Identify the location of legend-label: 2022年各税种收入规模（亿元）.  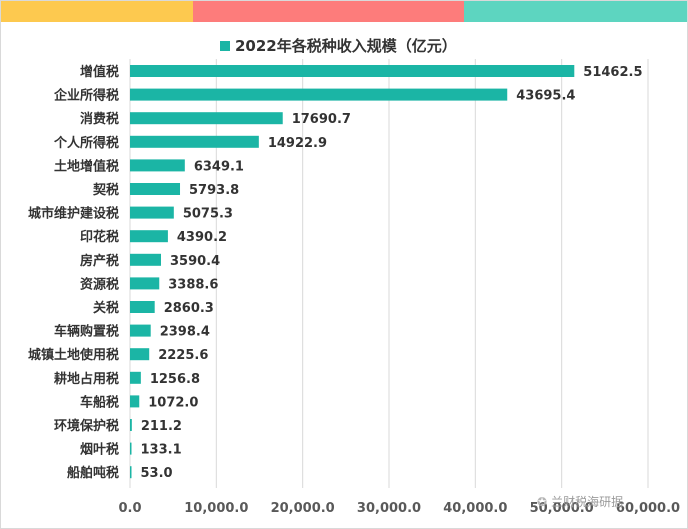
(346, 46).